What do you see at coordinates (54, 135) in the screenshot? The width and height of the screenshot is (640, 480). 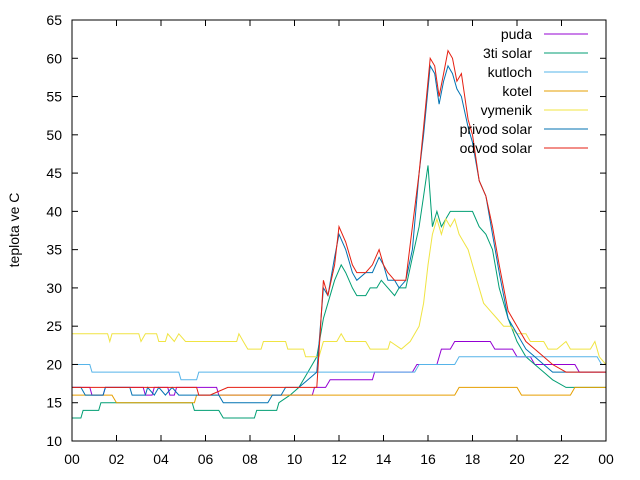 I see `y-tick-label: 50` at bounding box center [54, 135].